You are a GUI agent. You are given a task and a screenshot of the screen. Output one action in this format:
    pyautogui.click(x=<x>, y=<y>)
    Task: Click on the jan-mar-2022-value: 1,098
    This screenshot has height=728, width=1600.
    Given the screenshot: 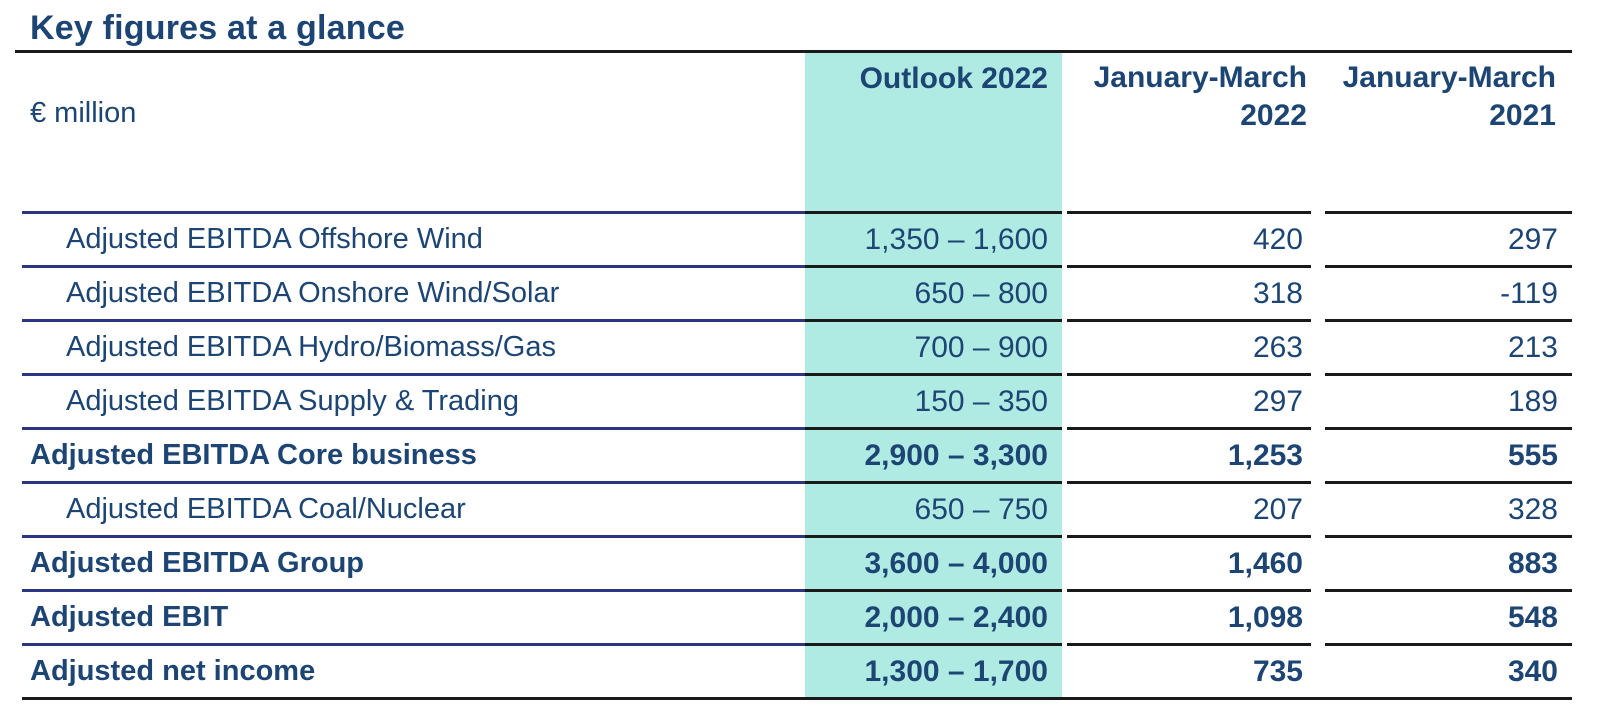 What is the action you would take?
    pyautogui.click(x=1189, y=616)
    